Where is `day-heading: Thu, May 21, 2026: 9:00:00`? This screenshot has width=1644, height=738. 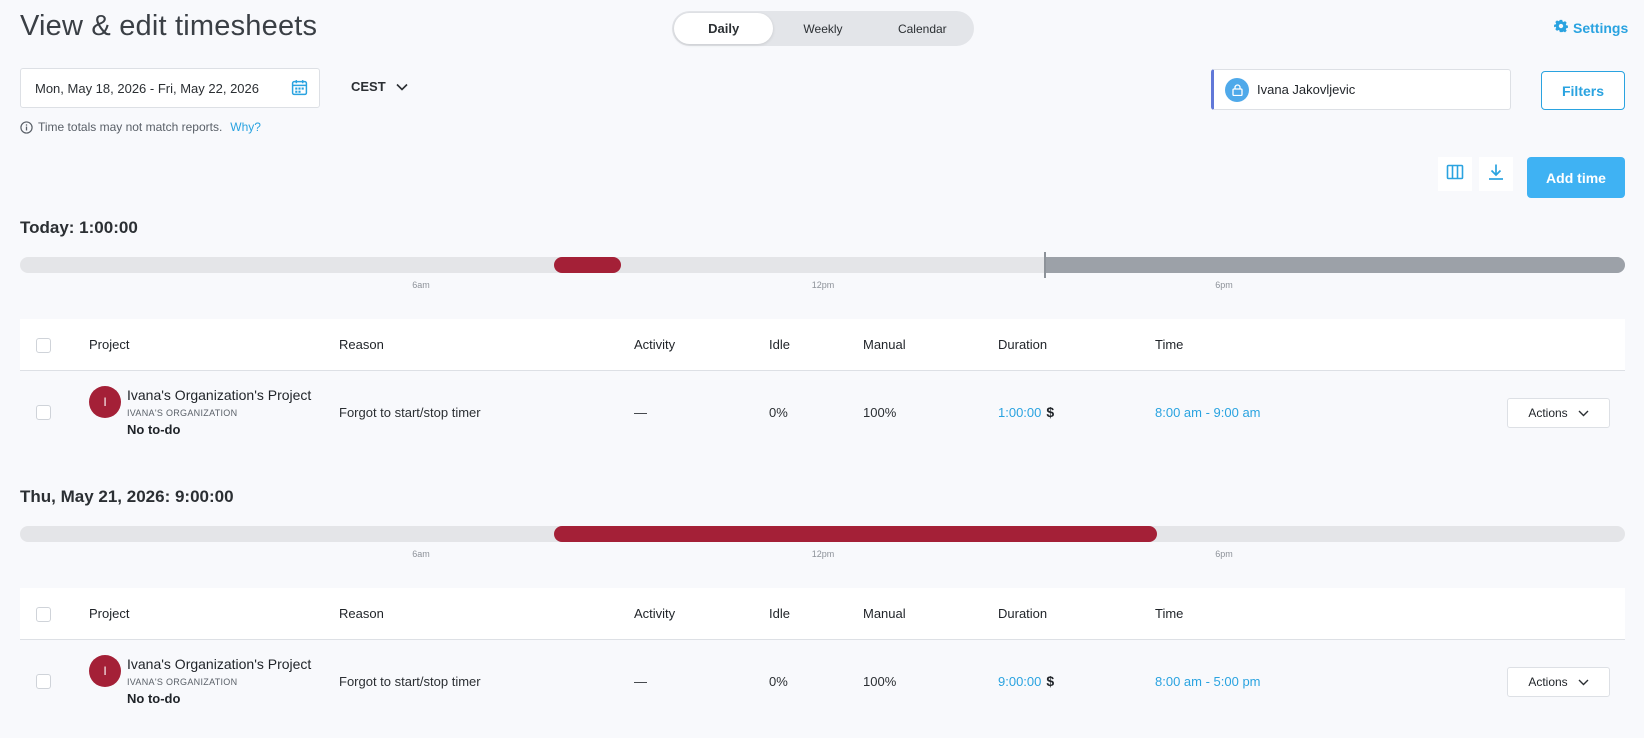 day-heading: Thu, May 21, 2026: 9:00:00 is located at coordinates (127, 496).